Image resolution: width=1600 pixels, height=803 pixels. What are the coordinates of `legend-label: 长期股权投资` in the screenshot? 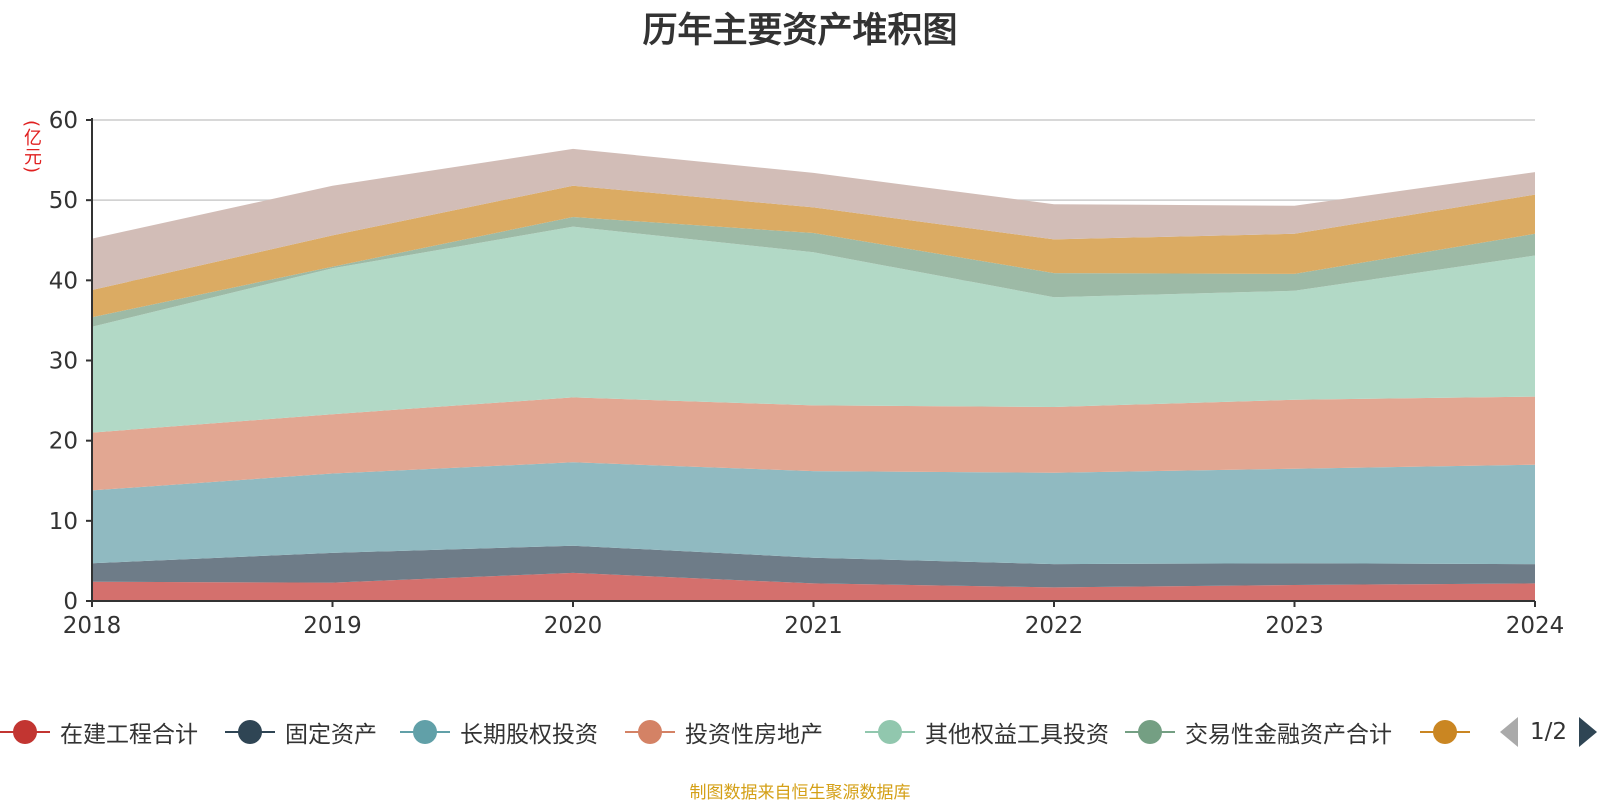 It's located at (529, 735).